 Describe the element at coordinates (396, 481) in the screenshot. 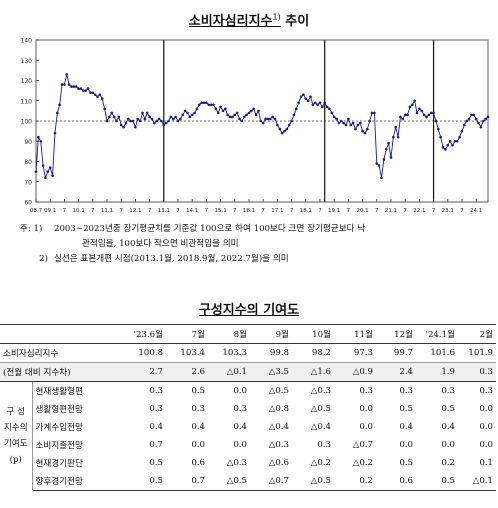

I see `cell: 0.6` at that location.